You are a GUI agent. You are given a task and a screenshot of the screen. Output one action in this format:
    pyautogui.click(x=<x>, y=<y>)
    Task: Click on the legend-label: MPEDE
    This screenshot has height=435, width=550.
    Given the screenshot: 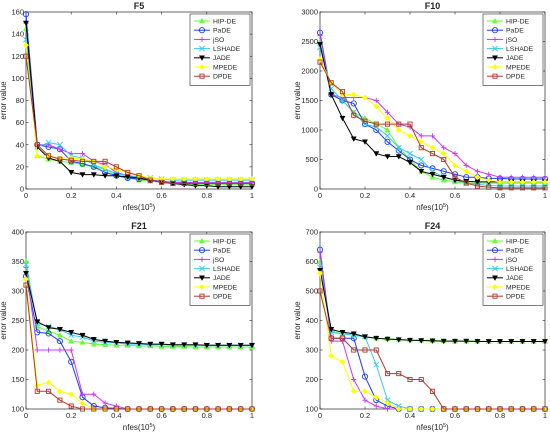 What is the action you would take?
    pyautogui.click(x=518, y=287)
    